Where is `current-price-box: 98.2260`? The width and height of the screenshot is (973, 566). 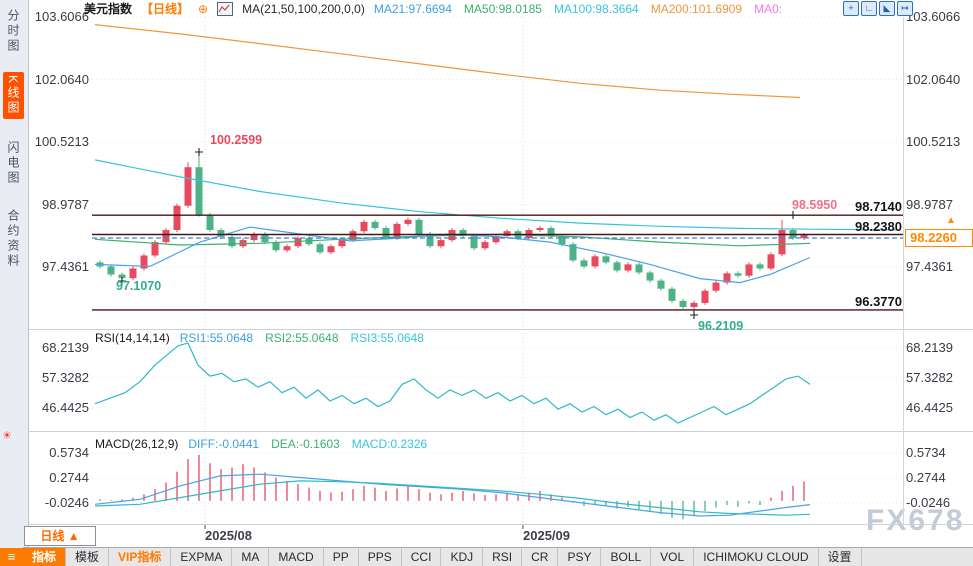
current-price-box: 98.2260 is located at coordinates (939, 238).